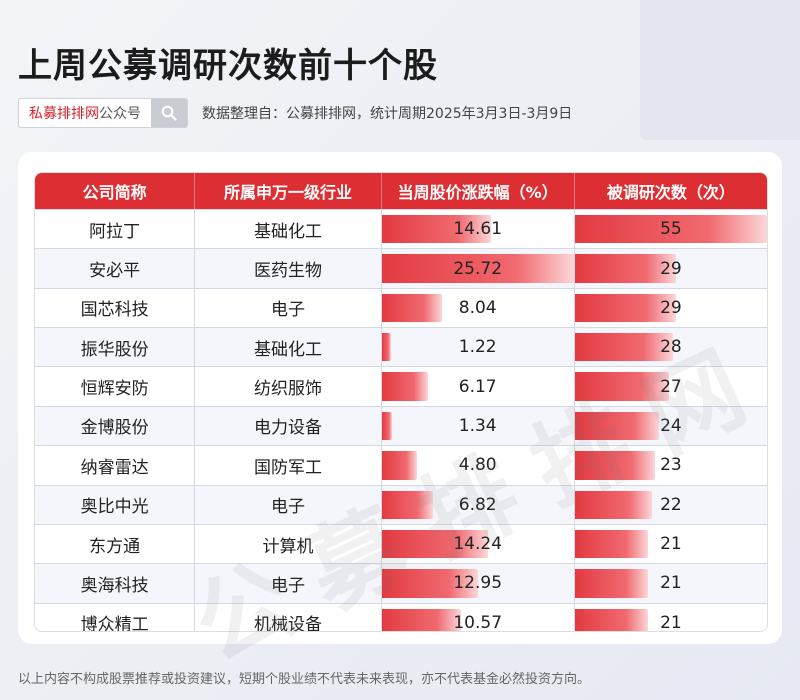  What do you see at coordinates (288, 386) in the screenshot?
I see `industry-name: 纺织服饰` at bounding box center [288, 386].